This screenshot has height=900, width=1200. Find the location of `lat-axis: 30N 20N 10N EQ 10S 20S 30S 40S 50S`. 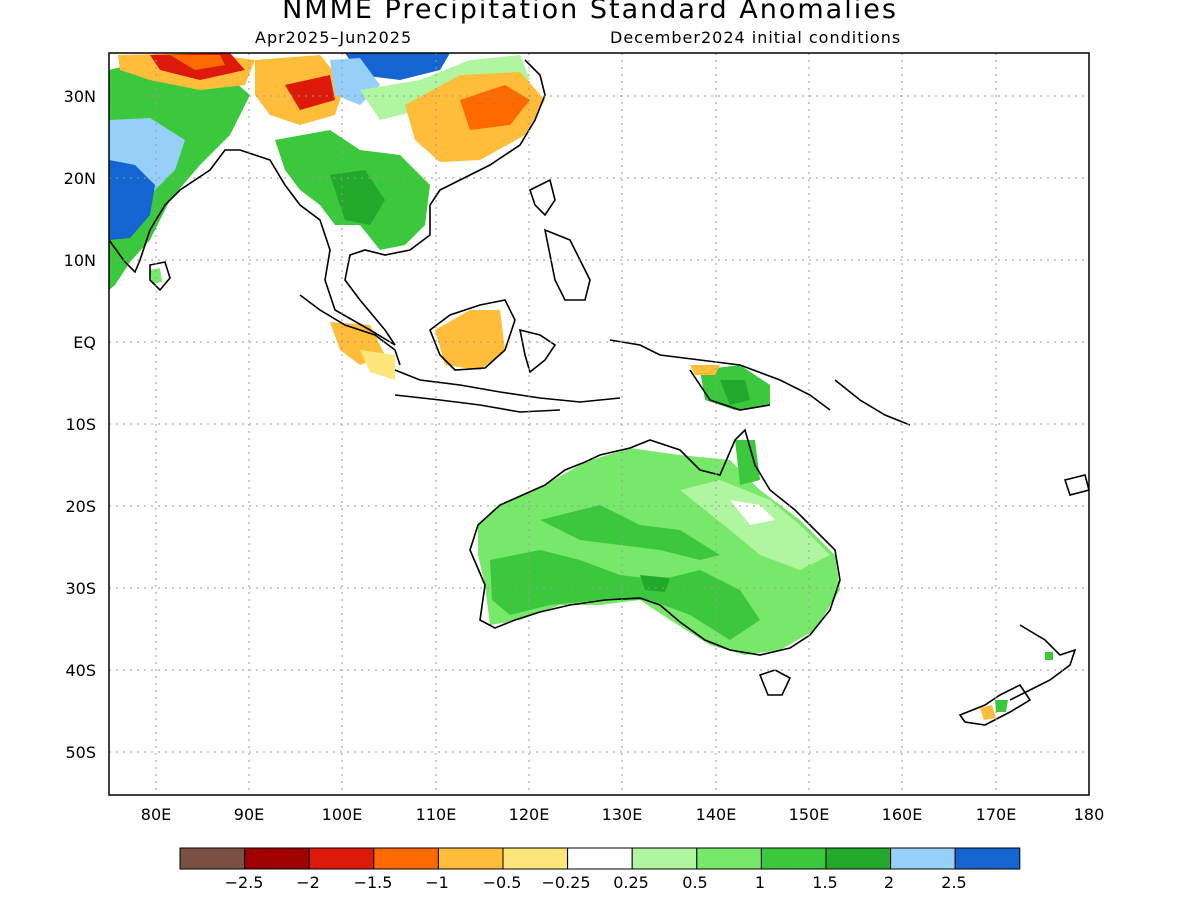

lat-axis: 30N 20N 10N EQ 10S 20S 30S 40S 50S is located at coordinates (80, 424).